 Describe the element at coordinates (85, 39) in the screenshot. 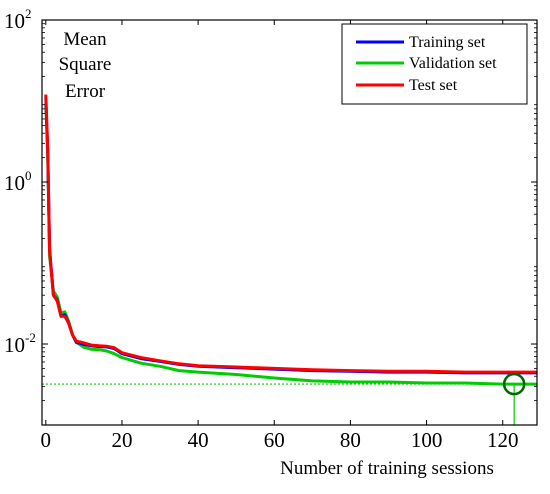

I see `y-axis-label-line-1: Mean` at that location.